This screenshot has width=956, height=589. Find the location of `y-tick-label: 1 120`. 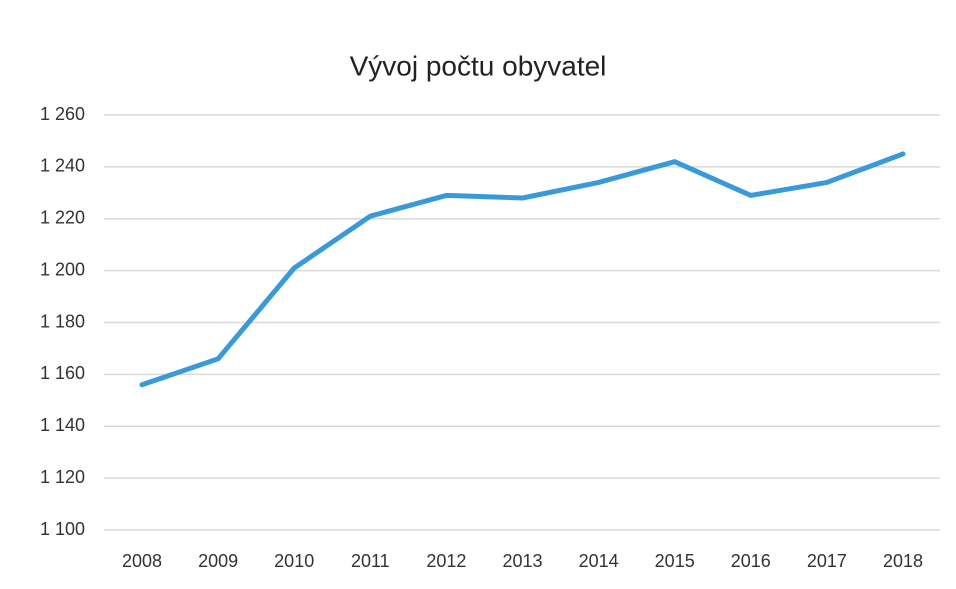

y-tick-label: 1 120 is located at coordinates (62, 477).